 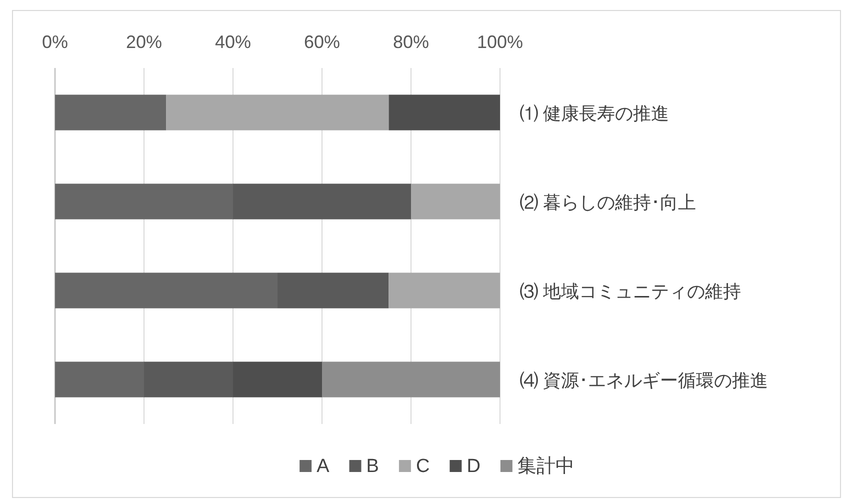 I want to click on x-tick-label: 100%, so click(x=500, y=42).